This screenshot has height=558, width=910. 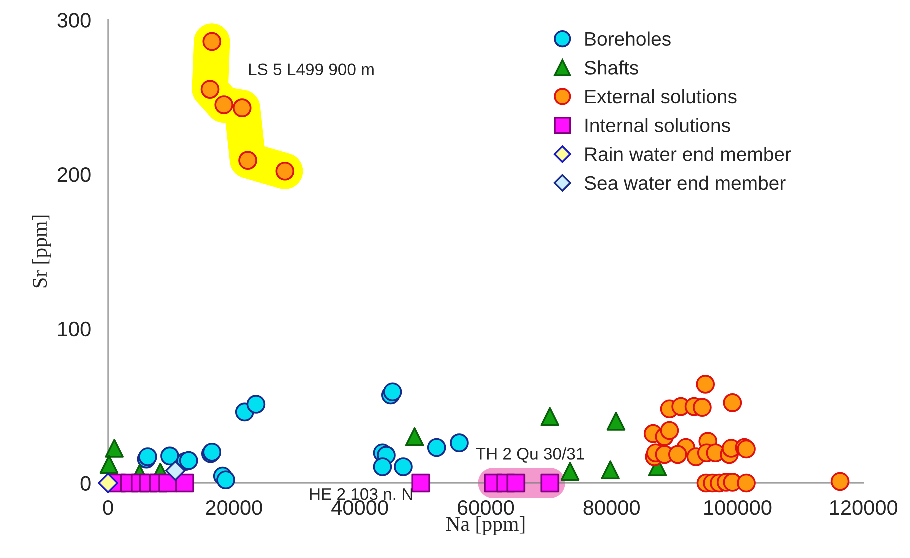 I want to click on y-tick-label: 200, so click(x=74, y=174).